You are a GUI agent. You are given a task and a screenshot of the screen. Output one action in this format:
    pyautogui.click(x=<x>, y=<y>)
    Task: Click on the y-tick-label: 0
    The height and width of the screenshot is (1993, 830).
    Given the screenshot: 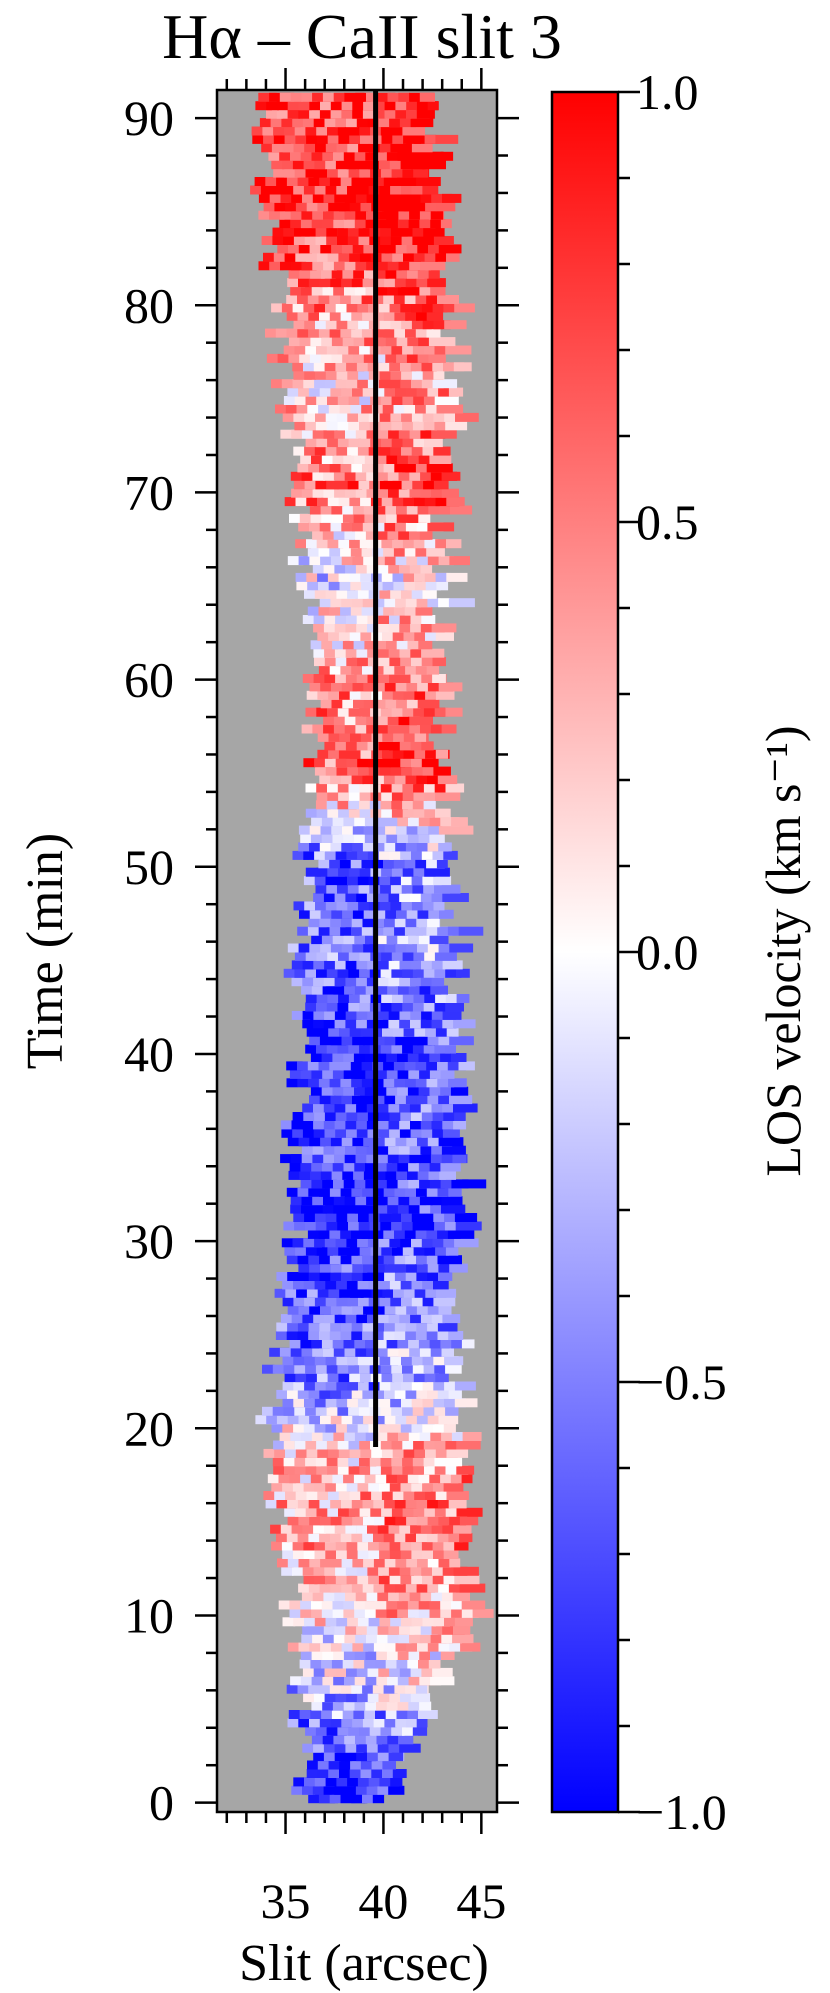 What is the action you would take?
    pyautogui.click(x=161, y=1803)
    